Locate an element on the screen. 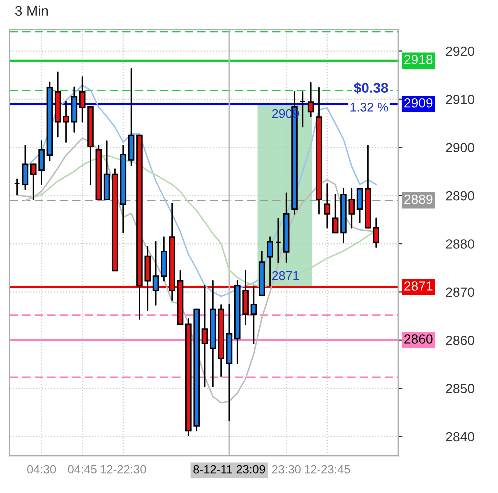  y-tick-label: 2890 is located at coordinates (460, 196).